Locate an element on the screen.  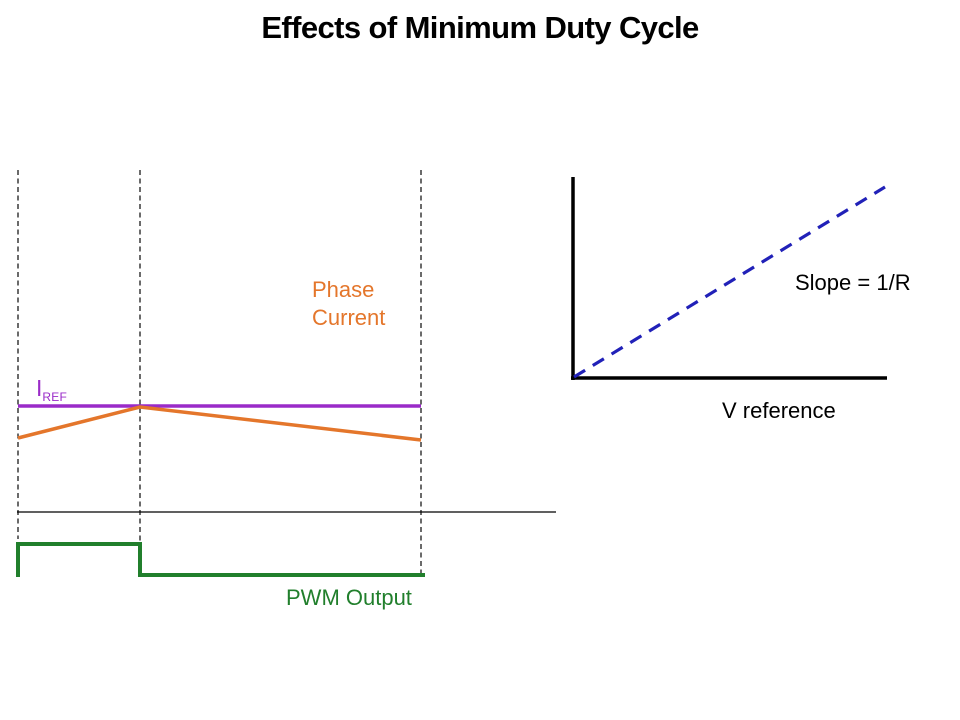
phase-current-label: Phase Current is located at coordinates (348, 304).